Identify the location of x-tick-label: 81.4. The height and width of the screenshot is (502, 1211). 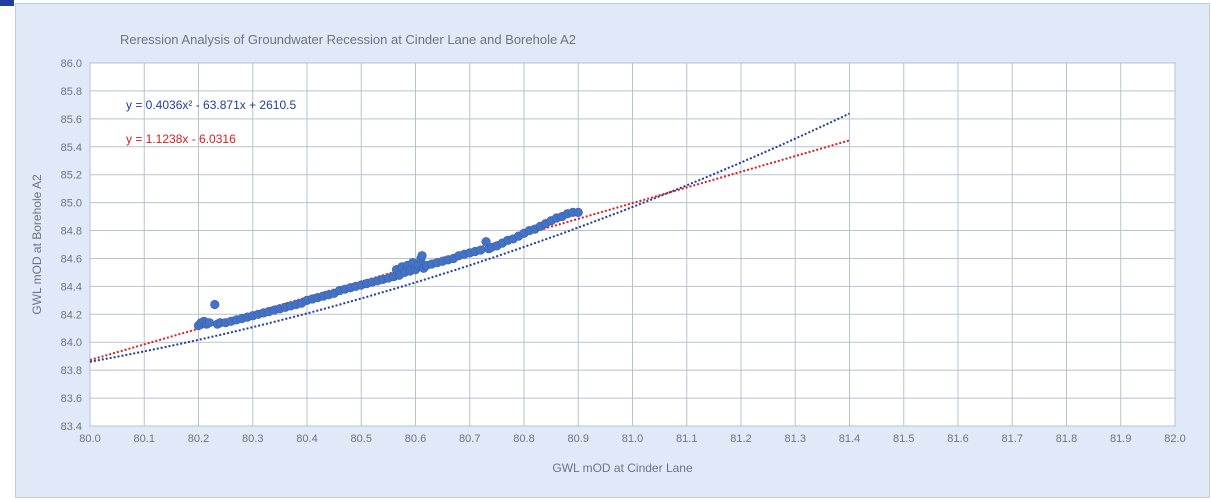
(849, 439).